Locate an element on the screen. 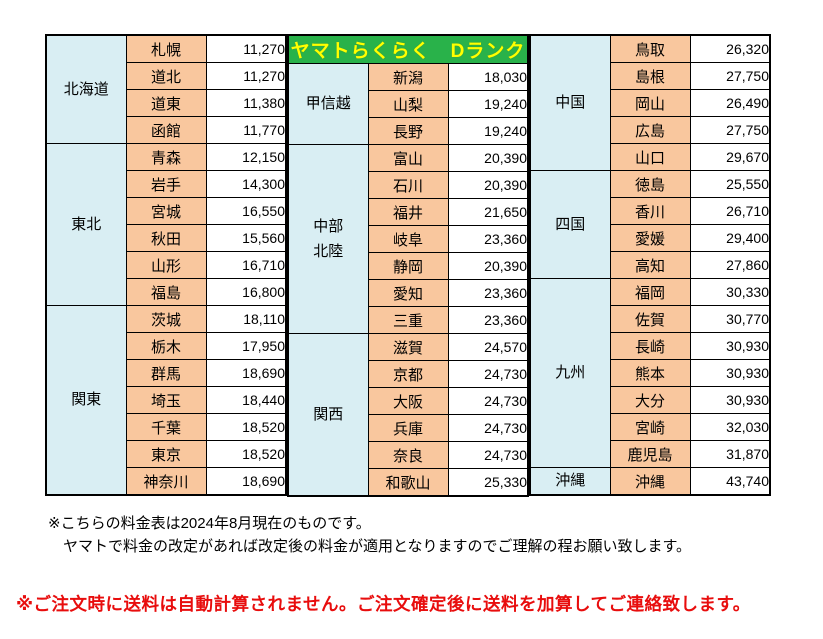  table-row: 佐賀 30,770 is located at coordinates (650, 319).